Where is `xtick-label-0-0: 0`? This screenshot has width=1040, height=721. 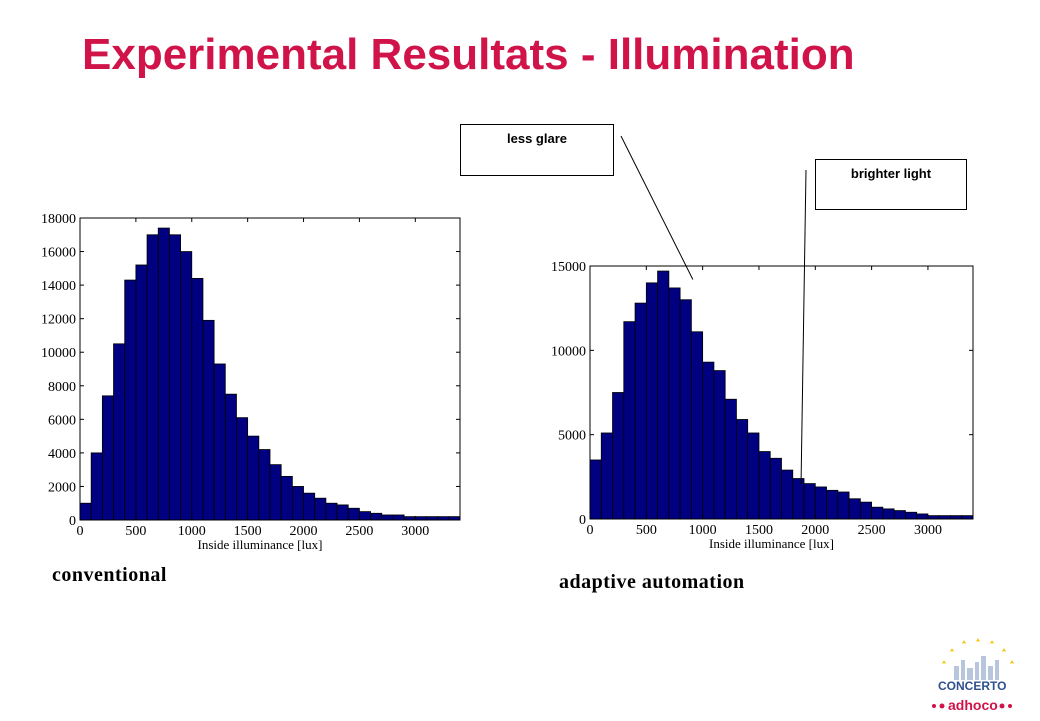 xtick-label-0-0: 0 is located at coordinates (80, 531).